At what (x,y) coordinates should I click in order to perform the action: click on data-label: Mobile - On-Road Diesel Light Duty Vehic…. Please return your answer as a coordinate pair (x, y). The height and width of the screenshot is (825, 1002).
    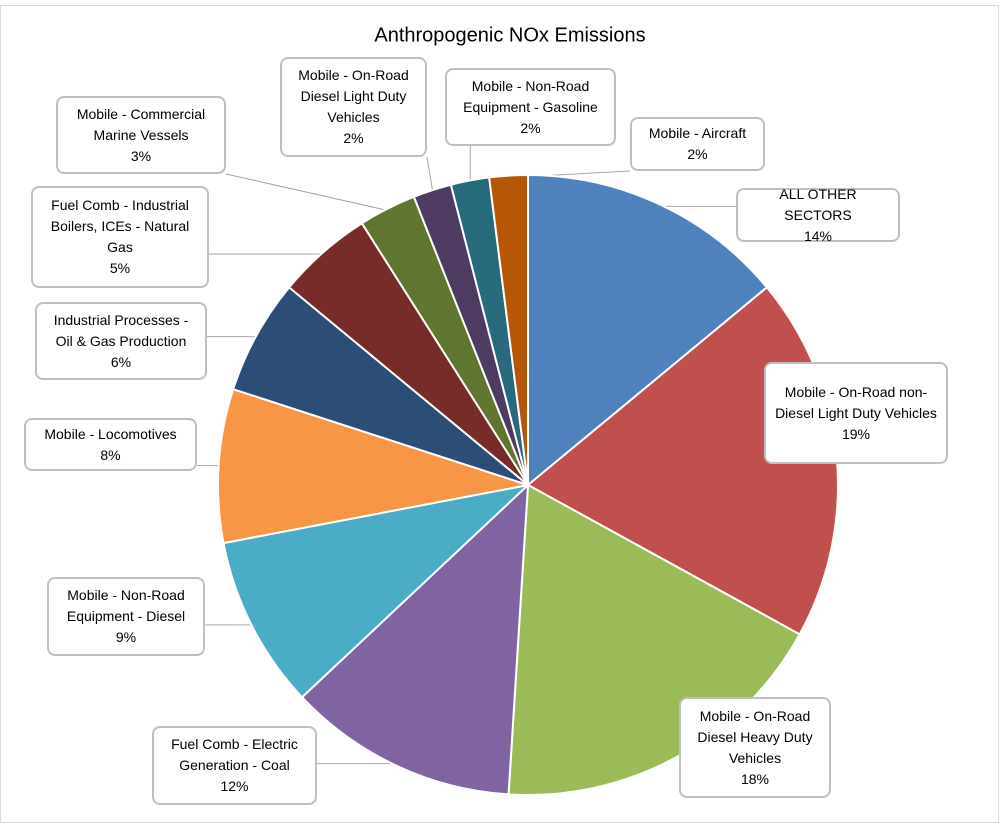
    Looking at the image, I should click on (353, 107).